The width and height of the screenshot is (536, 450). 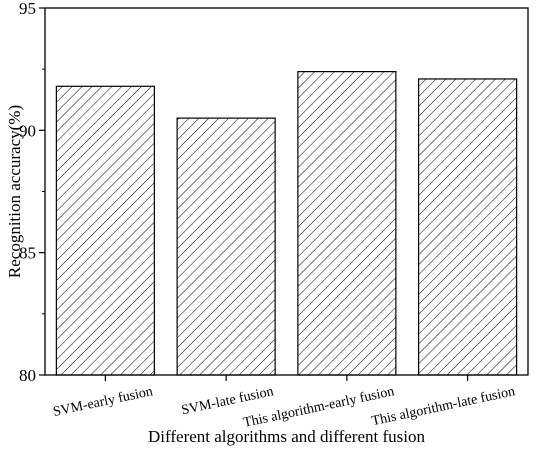 What do you see at coordinates (27, 9) in the screenshot?
I see `y-tick-label: 95` at bounding box center [27, 9].